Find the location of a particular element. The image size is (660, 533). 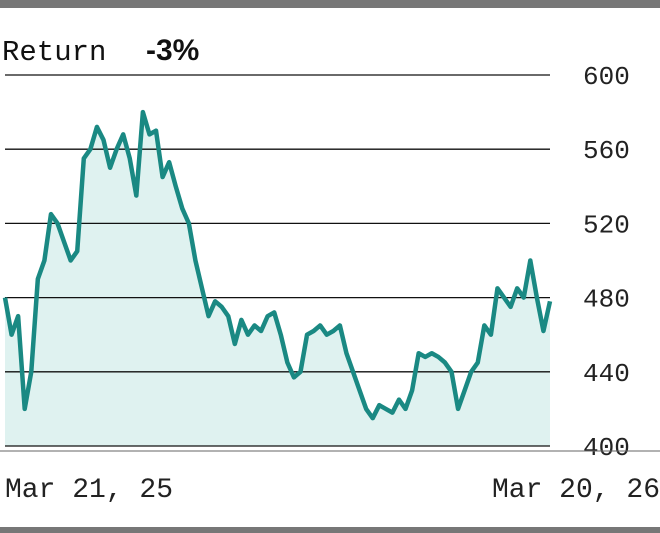

x-tick-label: Mar 20, 26 is located at coordinates (576, 490).